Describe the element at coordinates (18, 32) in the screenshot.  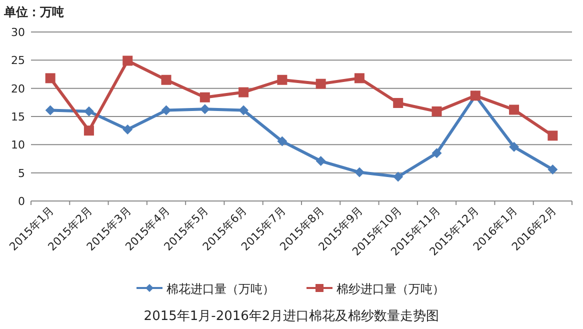
I see `y-tick-label: 30` at that location.